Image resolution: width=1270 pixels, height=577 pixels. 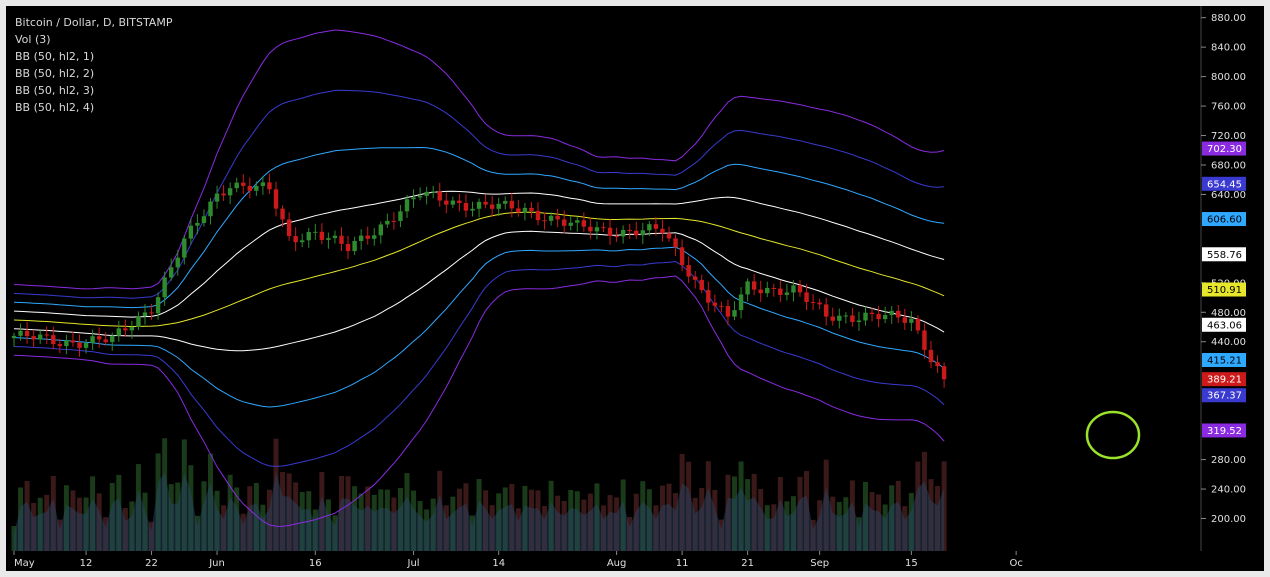 I want to click on y-tick-label: 440.00, so click(x=1228, y=342).